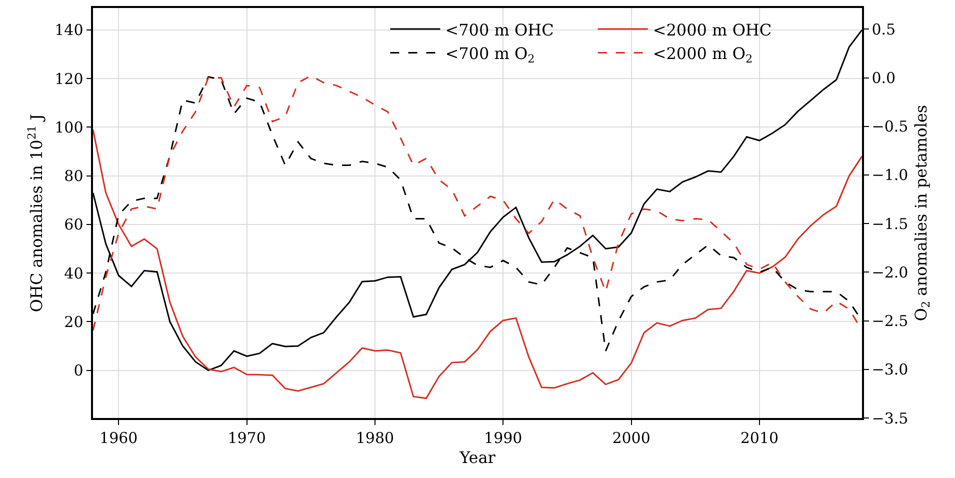  What do you see at coordinates (490, 55) in the screenshot?
I see `legend-label: <700 m O$_{2}$` at bounding box center [490, 55].